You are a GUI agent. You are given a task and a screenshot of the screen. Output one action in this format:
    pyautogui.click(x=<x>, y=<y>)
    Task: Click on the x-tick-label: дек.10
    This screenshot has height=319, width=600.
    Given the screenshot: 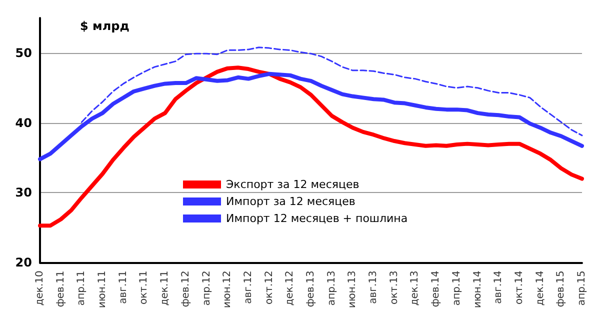 What is the action you would take?
    pyautogui.click(x=40, y=288)
    